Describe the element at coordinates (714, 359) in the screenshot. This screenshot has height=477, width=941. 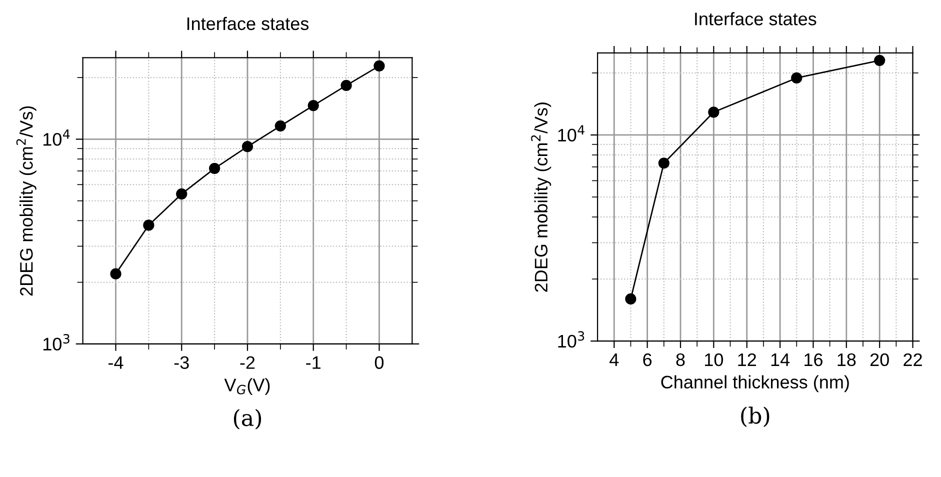
I see `x-tick-label: 10` at that location.